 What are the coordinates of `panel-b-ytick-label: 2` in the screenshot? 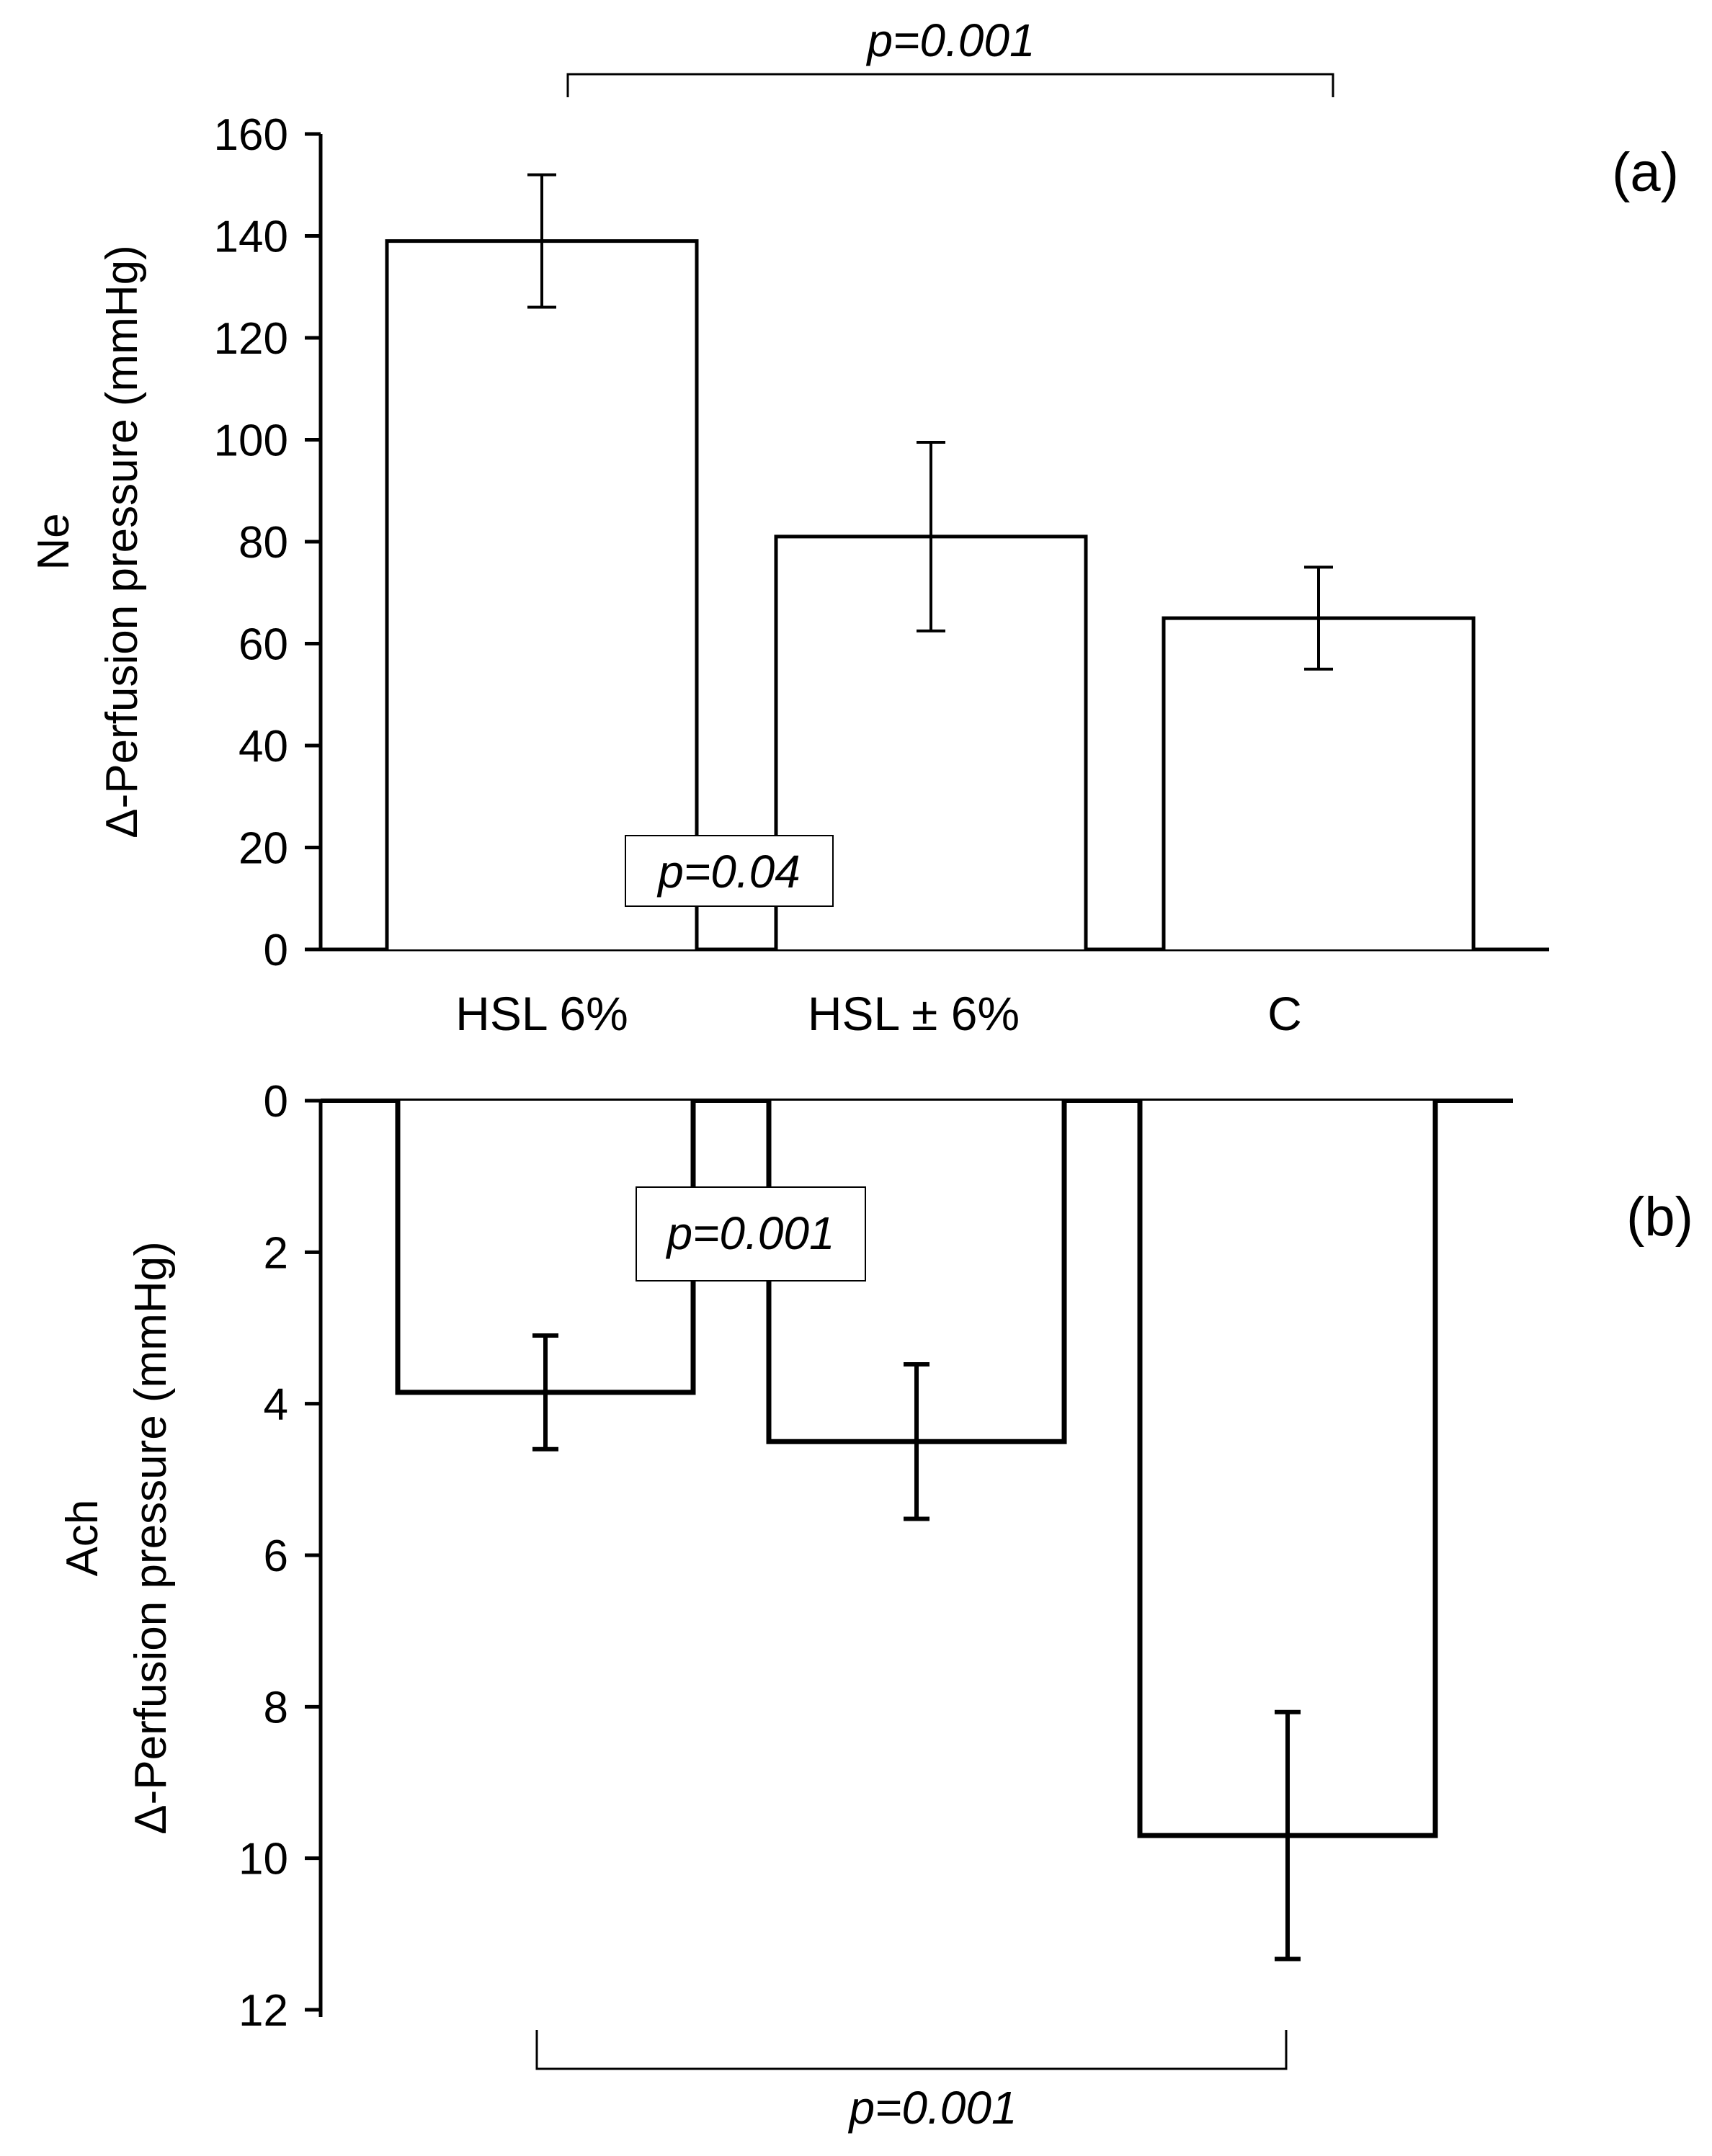 It's located at (276, 1253).